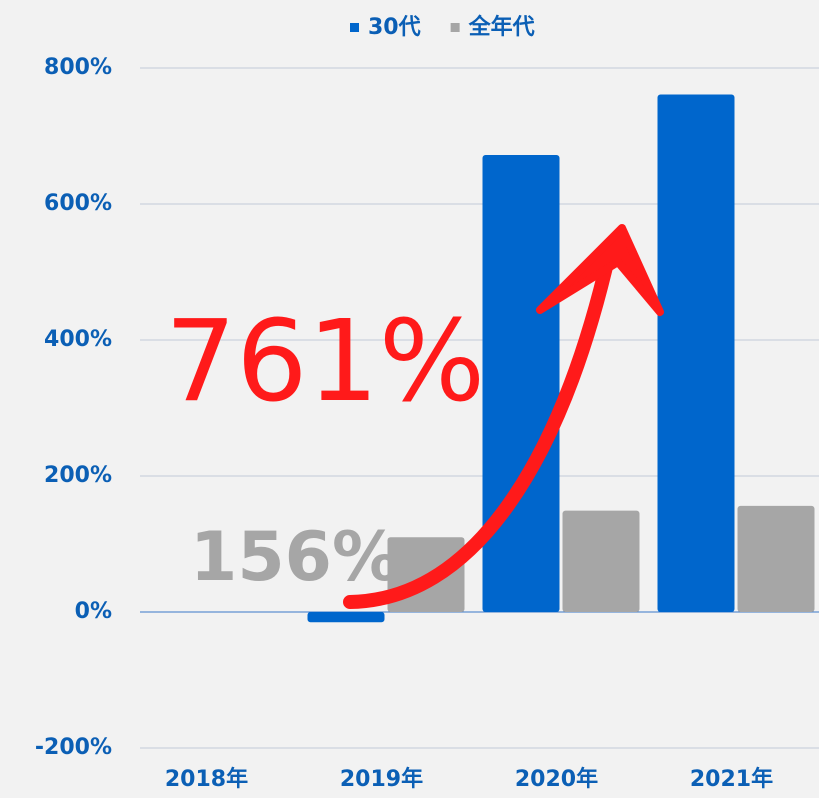 The height and width of the screenshot is (798, 819). Describe the element at coordinates (78, 203) in the screenshot. I see `y-tick-label: 600%` at that location.